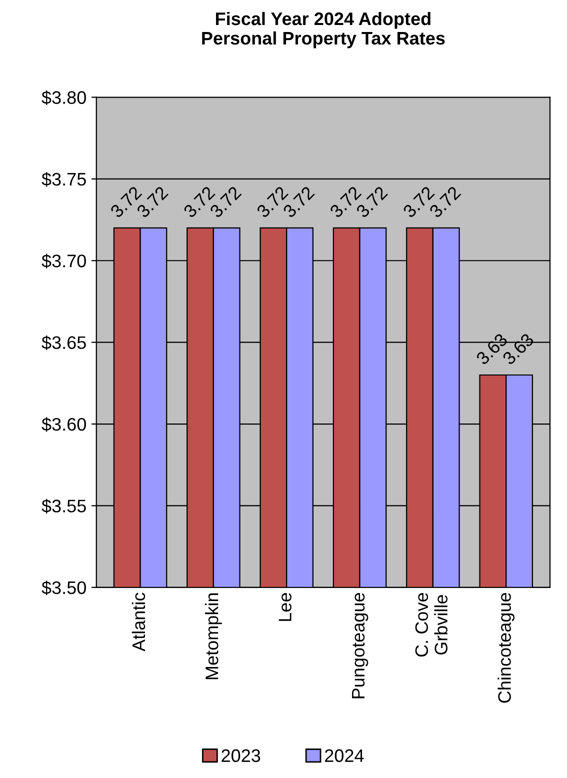  Describe the element at coordinates (344, 755) in the screenshot. I see `legend-label: 2024` at that location.